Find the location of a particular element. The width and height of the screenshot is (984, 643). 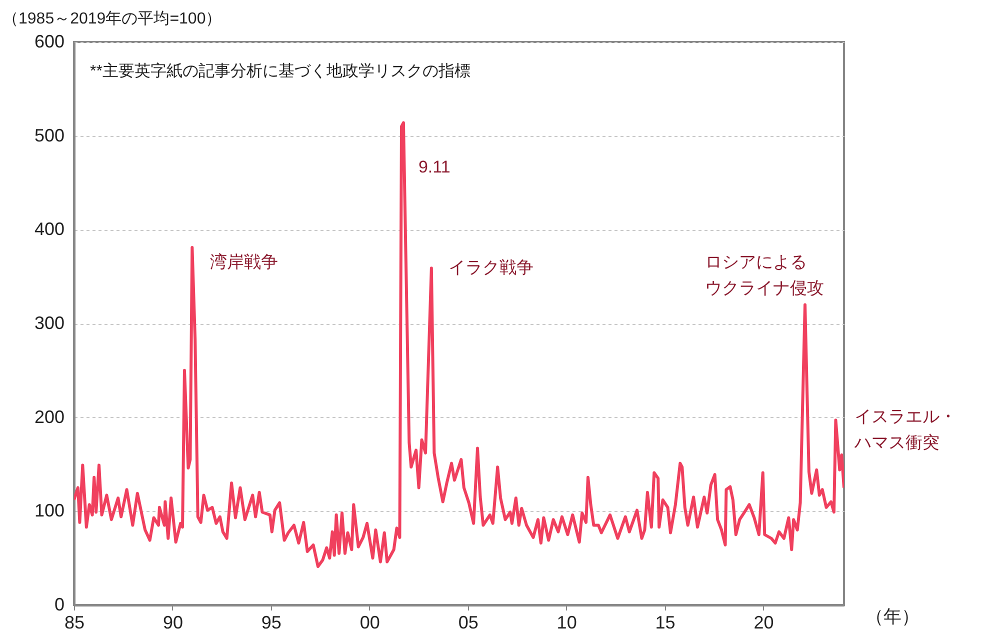

annotation: ロシアによるウクライナ侵攻 is located at coordinates (764, 275).